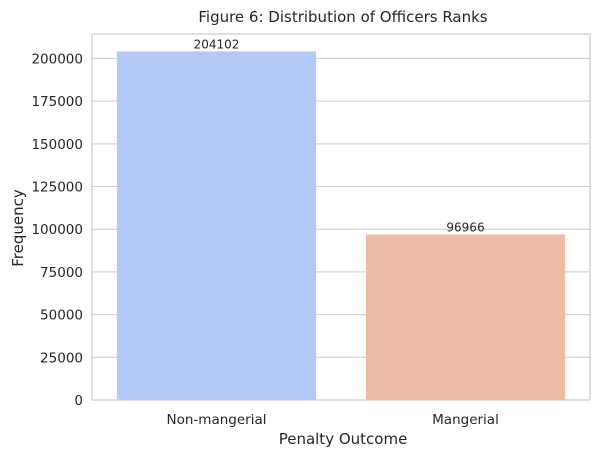 This screenshot has width=600, height=457. What do you see at coordinates (465, 227) in the screenshot?
I see `bar-value-label: 96966` at bounding box center [465, 227].